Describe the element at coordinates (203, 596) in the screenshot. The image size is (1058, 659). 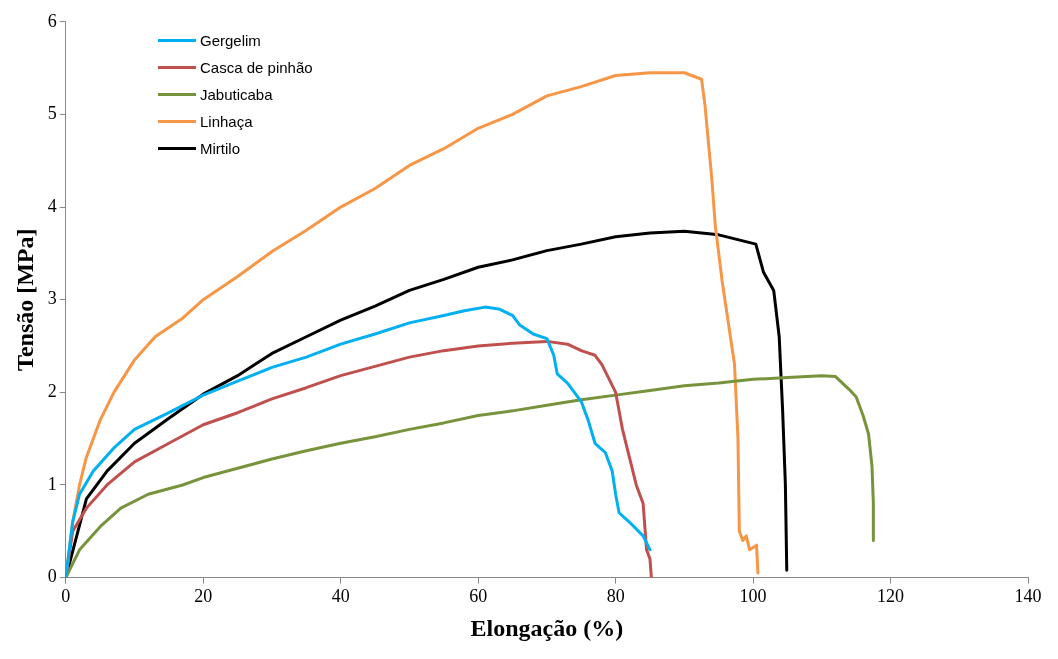
I see `x-tick-label: 20` at that location.